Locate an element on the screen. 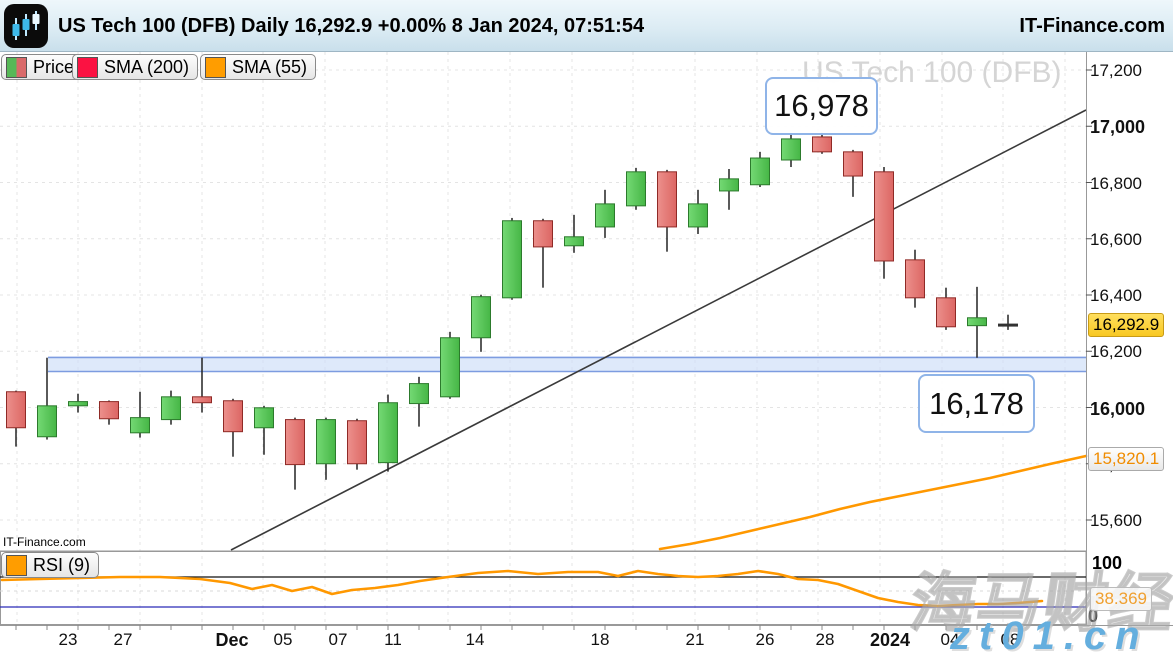  x-axis-label: Dec is located at coordinates (232, 640).